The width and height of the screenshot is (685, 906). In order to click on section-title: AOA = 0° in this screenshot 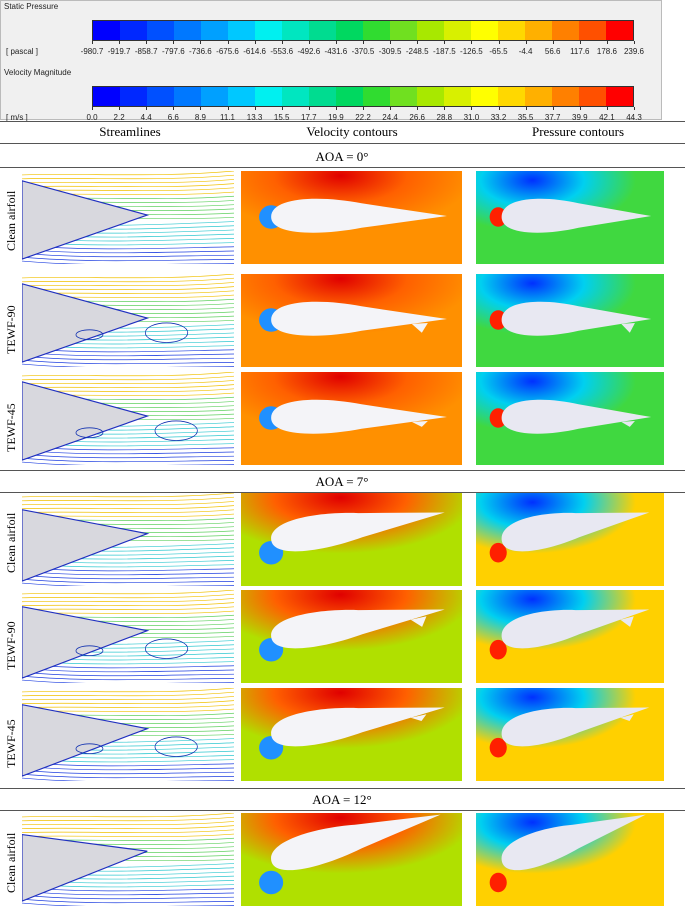, I will do `click(342, 156)`.